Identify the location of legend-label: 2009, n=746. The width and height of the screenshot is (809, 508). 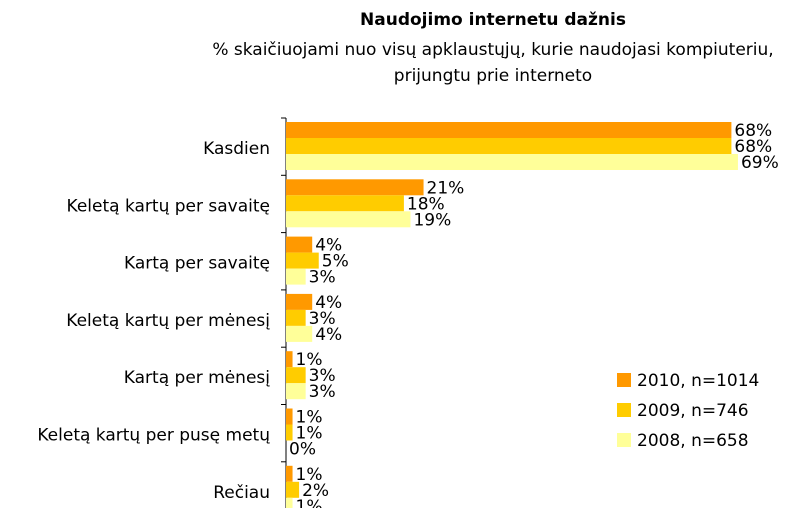
(693, 411).